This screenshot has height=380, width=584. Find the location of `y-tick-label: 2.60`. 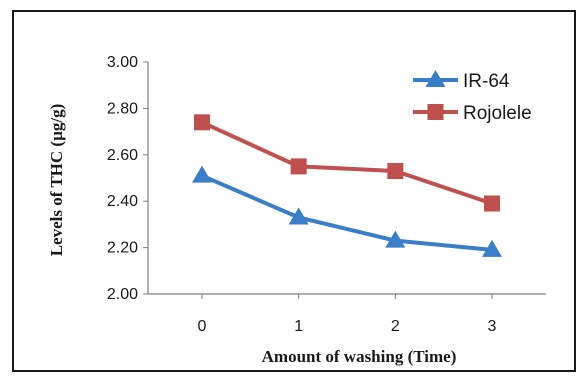

y-tick-label: 2.60 is located at coordinates (122, 155).